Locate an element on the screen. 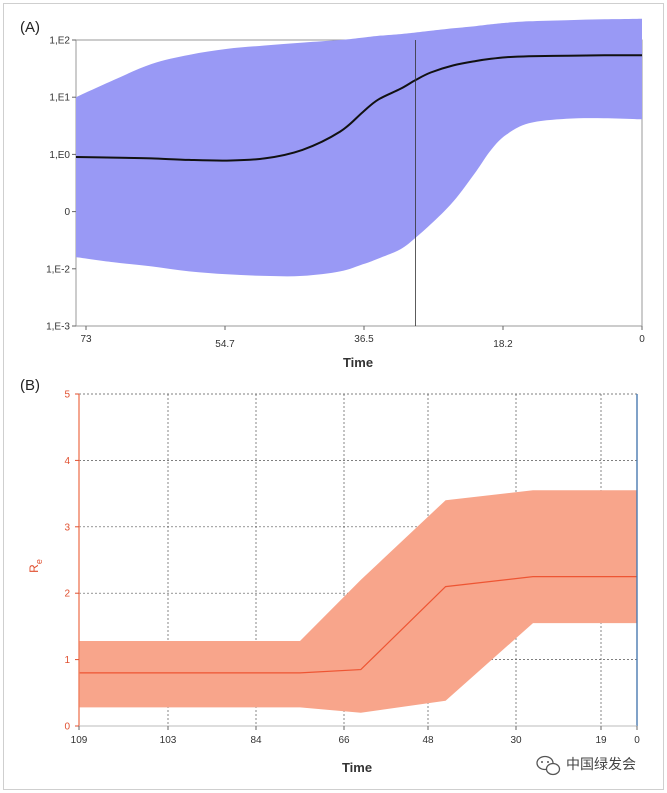  panel-a-x-tick-label: 36.5 is located at coordinates (364, 339).